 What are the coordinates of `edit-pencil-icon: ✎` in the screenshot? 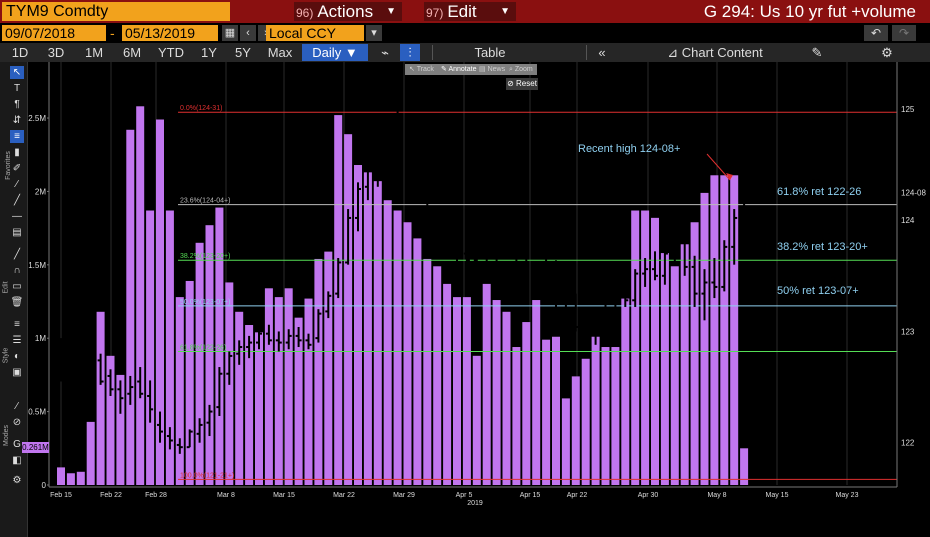 It's located at (817, 52).